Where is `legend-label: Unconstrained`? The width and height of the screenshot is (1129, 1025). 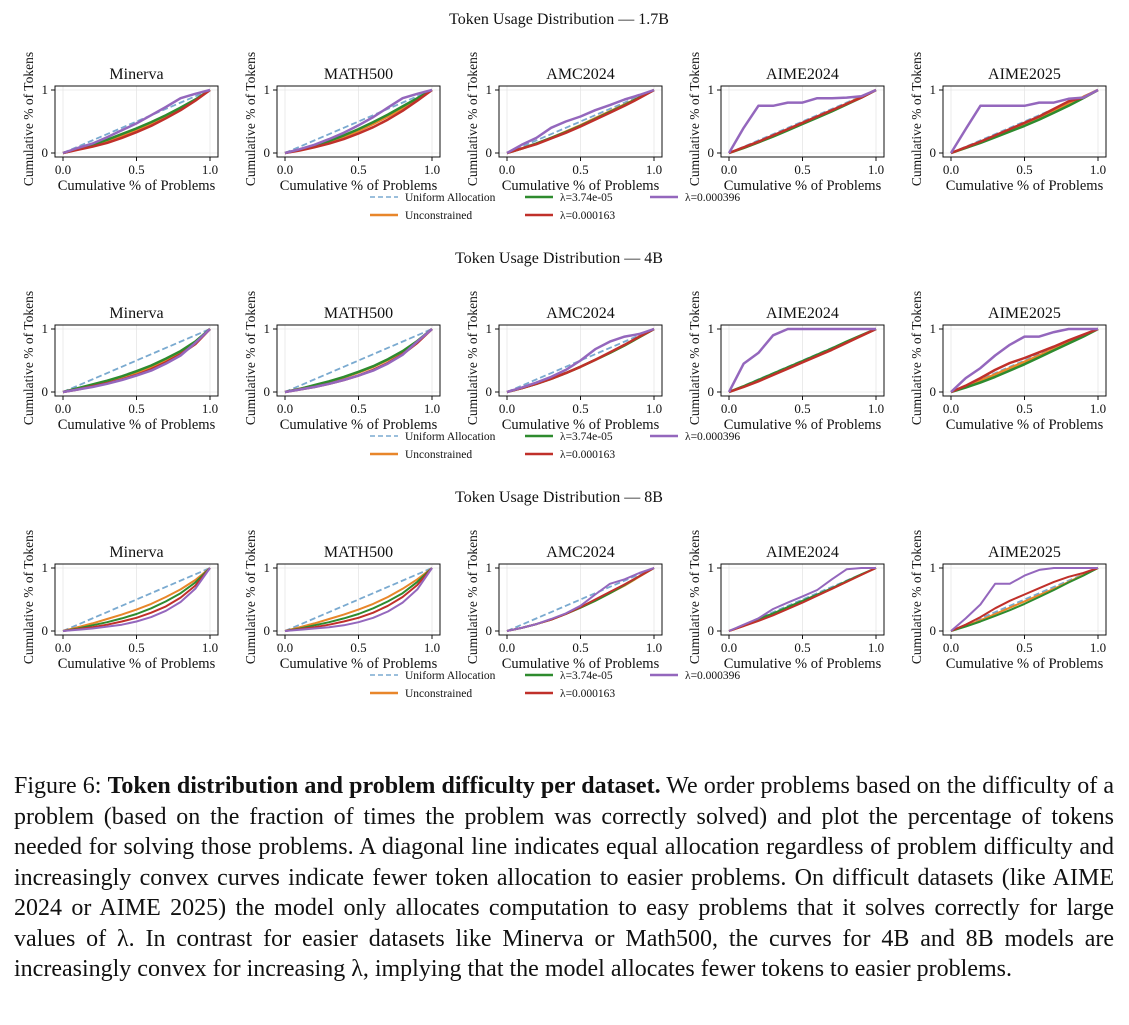 legend-label: Unconstrained is located at coordinates (438, 216).